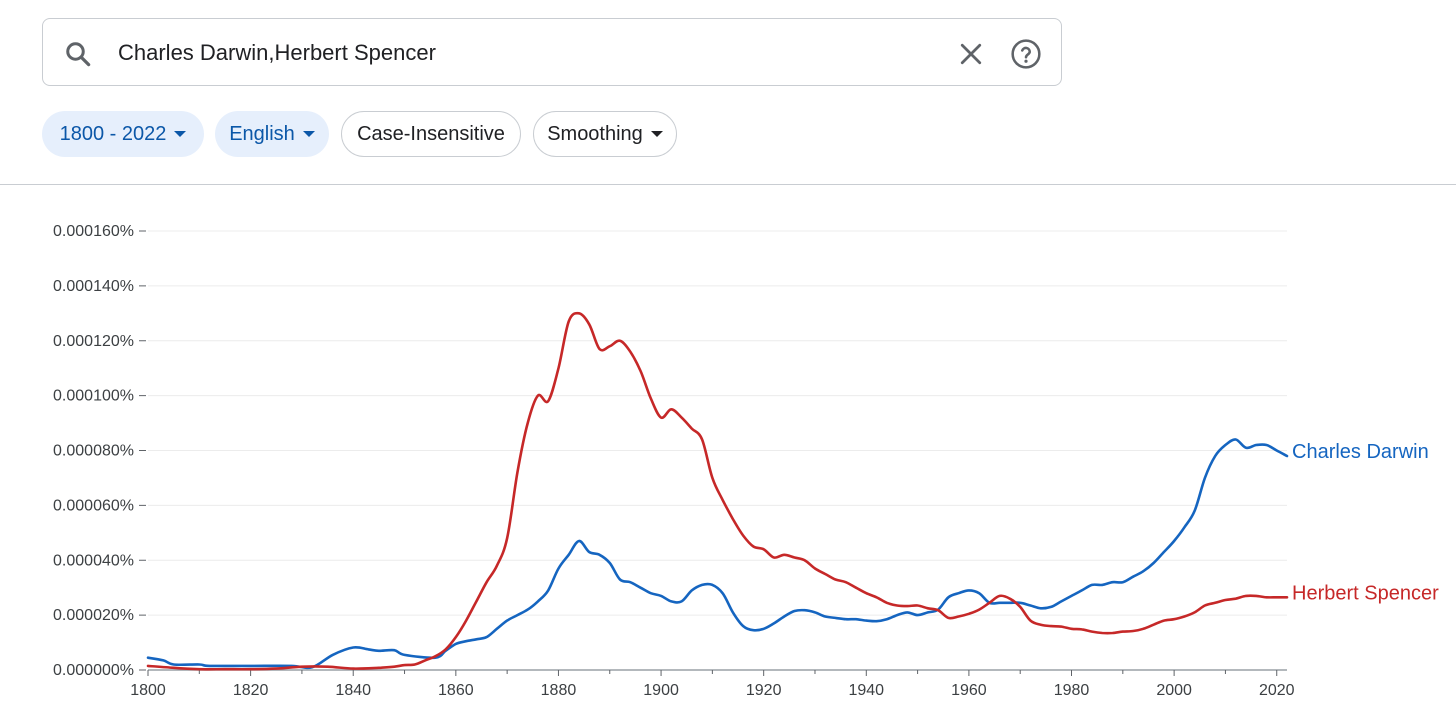 This screenshot has width=1456, height=721. What do you see at coordinates (93, 615) in the screenshot?
I see `y-tick-label: 0.000020%` at bounding box center [93, 615].